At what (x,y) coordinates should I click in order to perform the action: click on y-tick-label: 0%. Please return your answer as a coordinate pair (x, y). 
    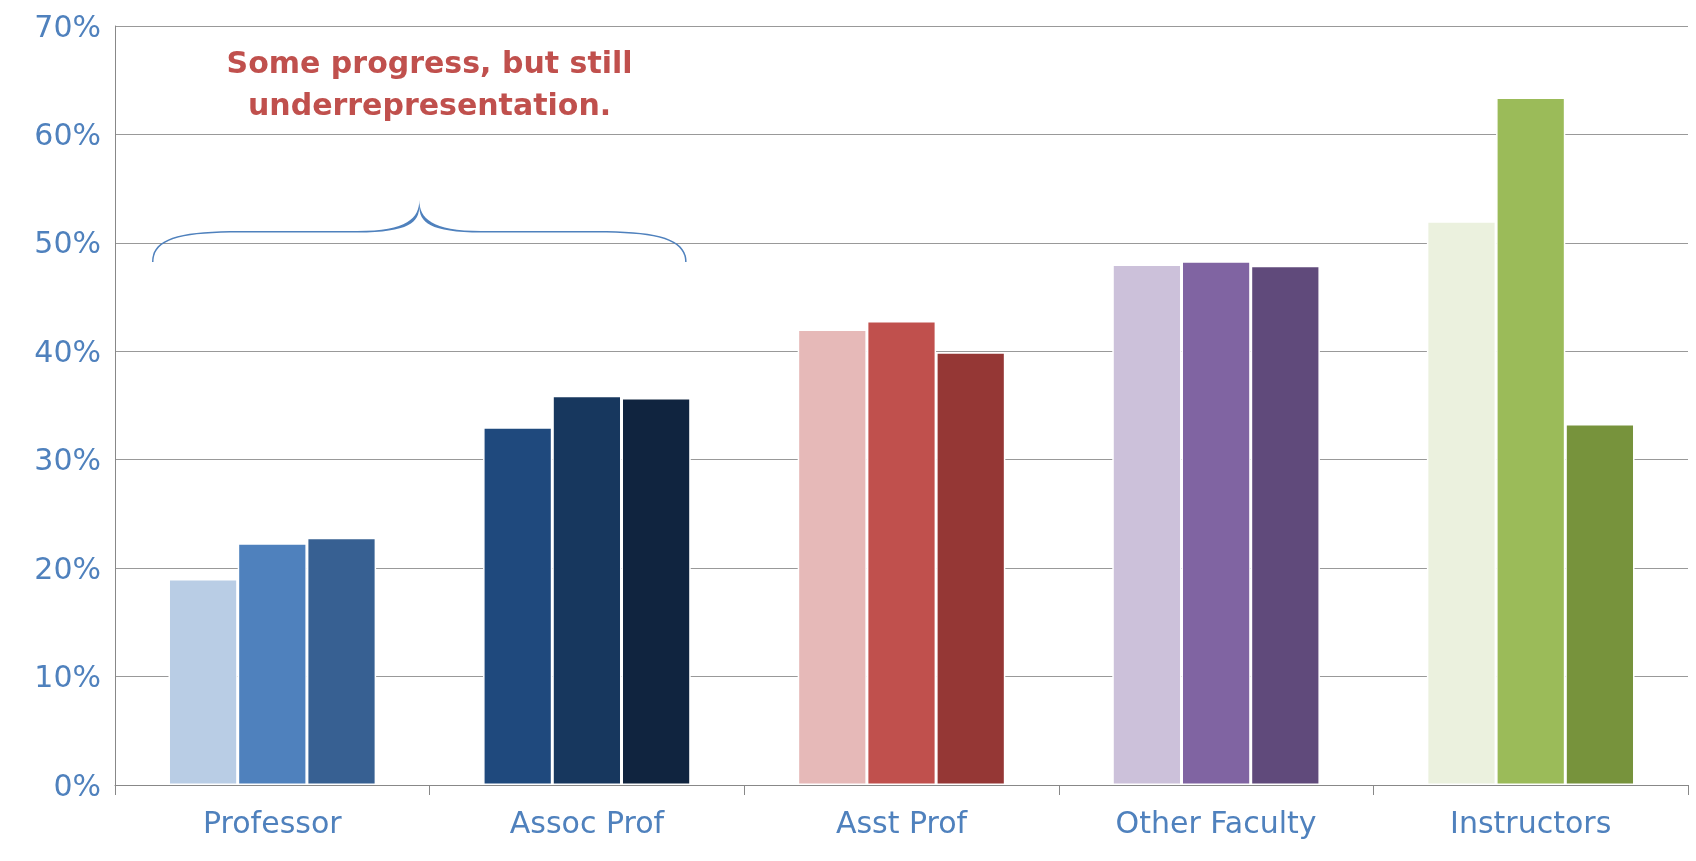
    Looking at the image, I should click on (77, 785).